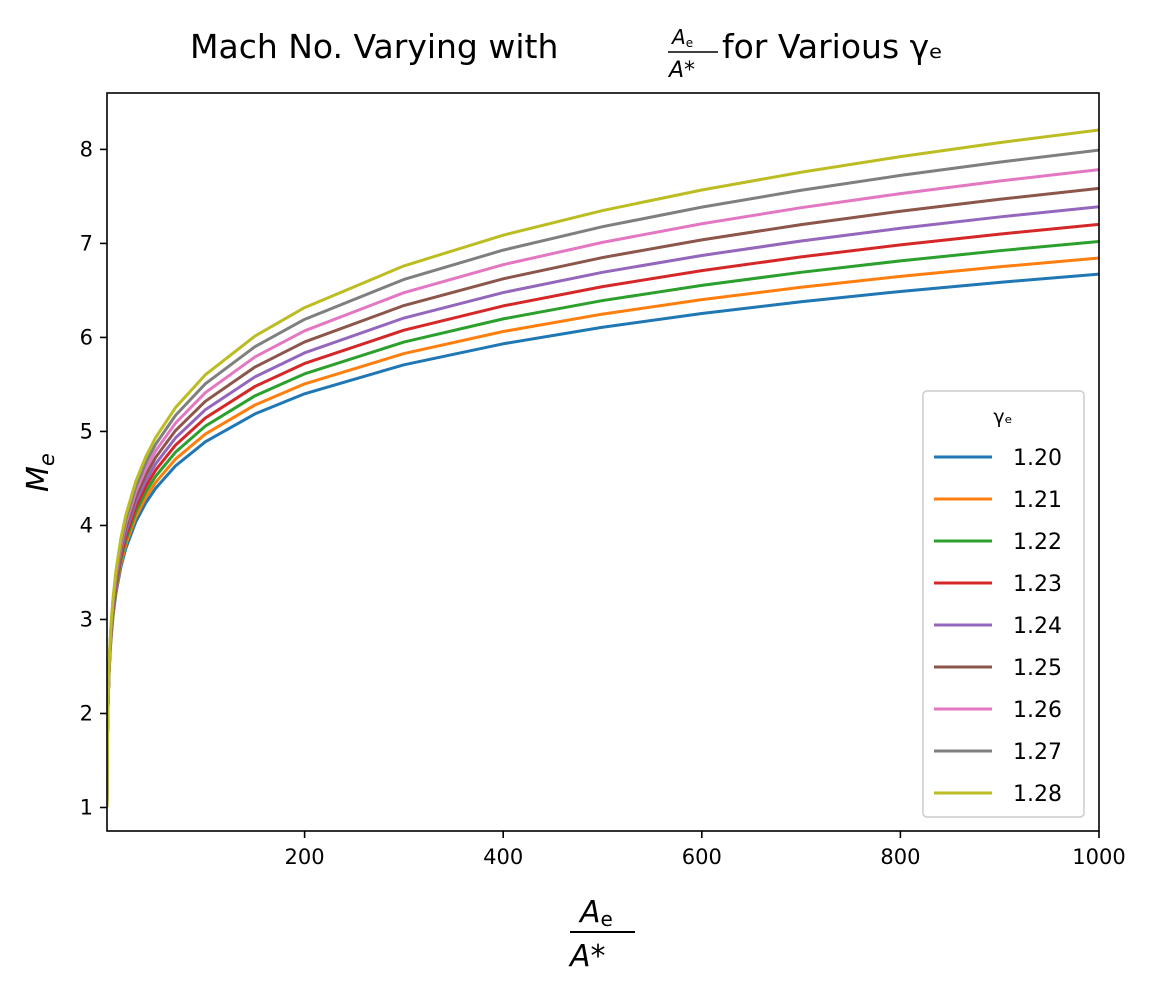 Image resolution: width=1154 pixels, height=991 pixels. I want to click on ylabel-text: Me, so click(40, 472).